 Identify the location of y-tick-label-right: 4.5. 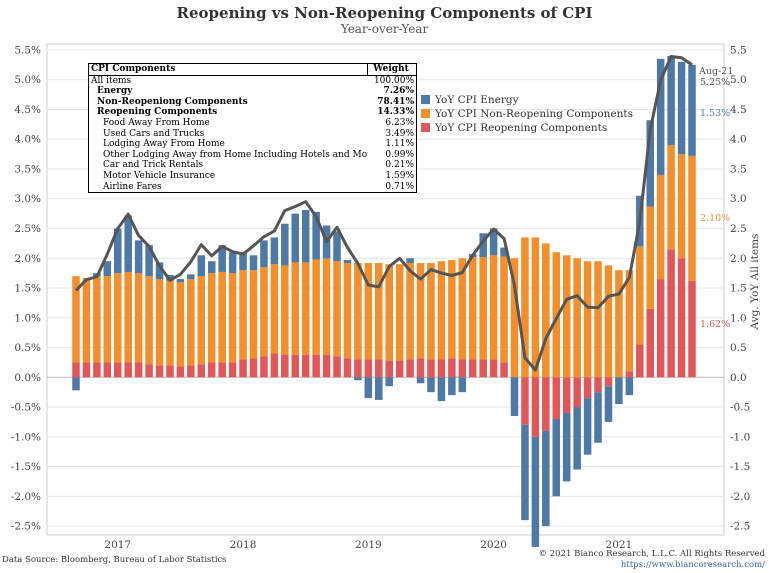
(738, 110).